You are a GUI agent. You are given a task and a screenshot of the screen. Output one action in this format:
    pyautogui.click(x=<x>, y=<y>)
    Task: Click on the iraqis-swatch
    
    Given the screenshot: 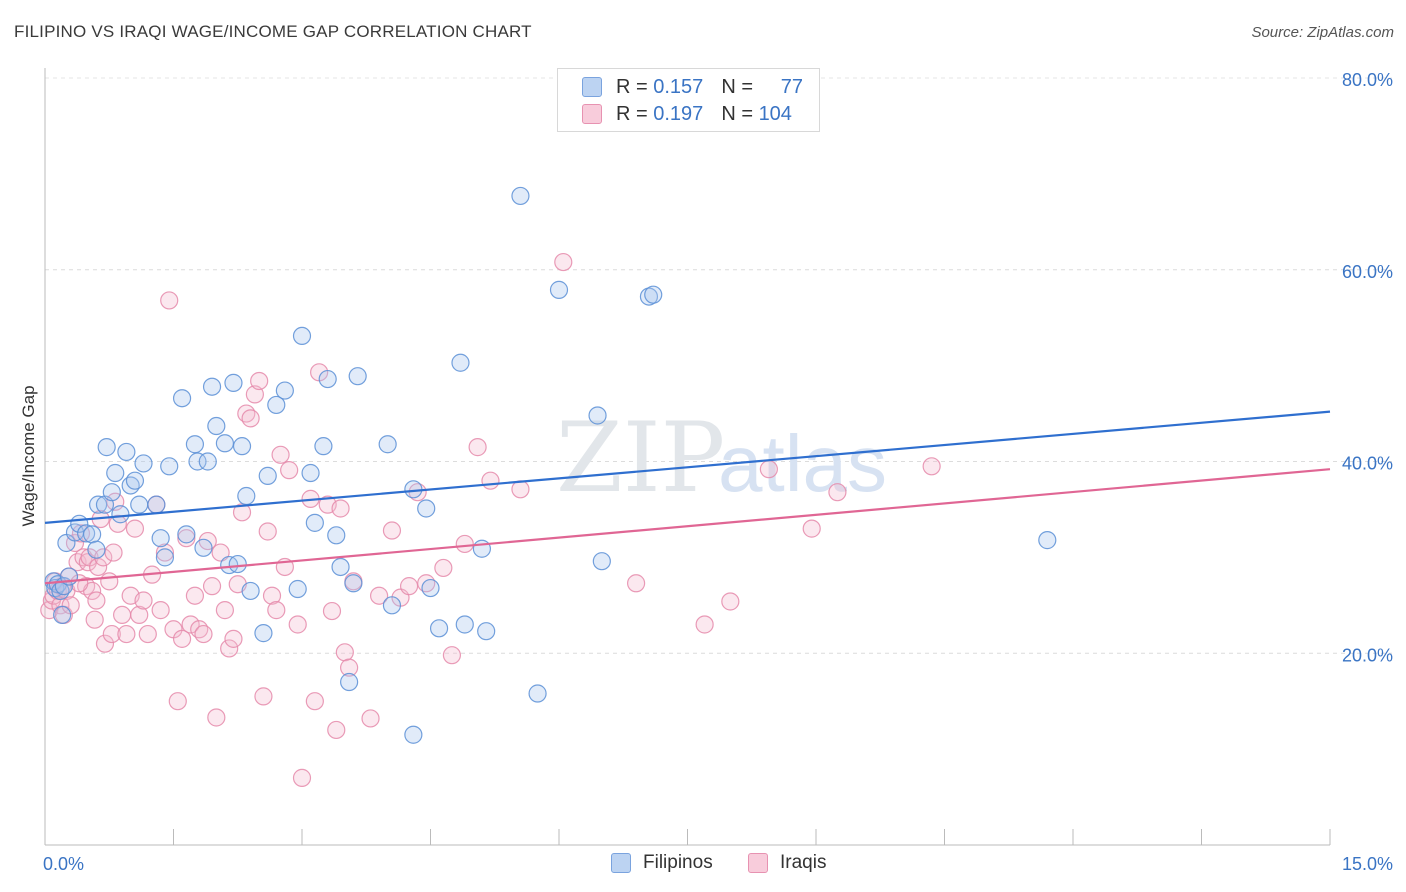 What is the action you would take?
    pyautogui.click(x=592, y=114)
    